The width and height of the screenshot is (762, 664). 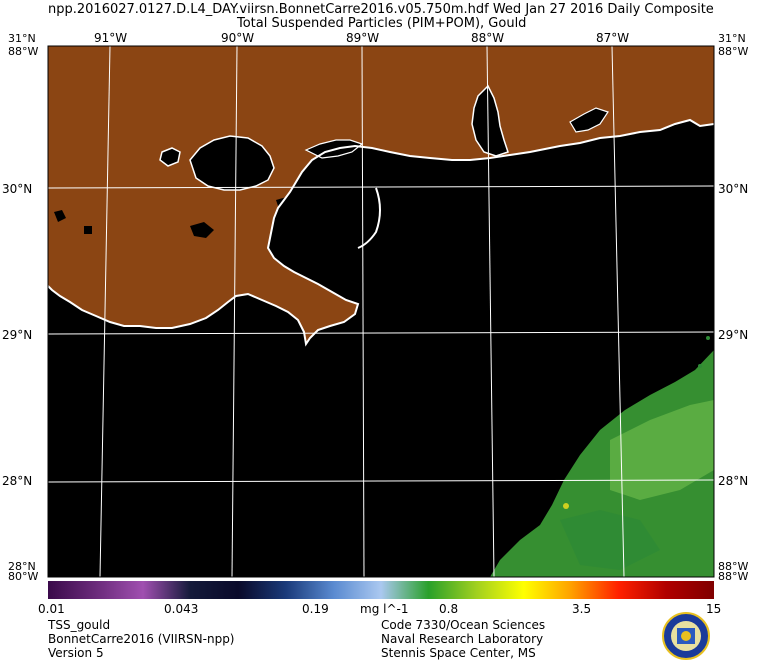 What do you see at coordinates (582, 609) in the screenshot?
I see `colorbar-label-4: 3.5` at bounding box center [582, 609].